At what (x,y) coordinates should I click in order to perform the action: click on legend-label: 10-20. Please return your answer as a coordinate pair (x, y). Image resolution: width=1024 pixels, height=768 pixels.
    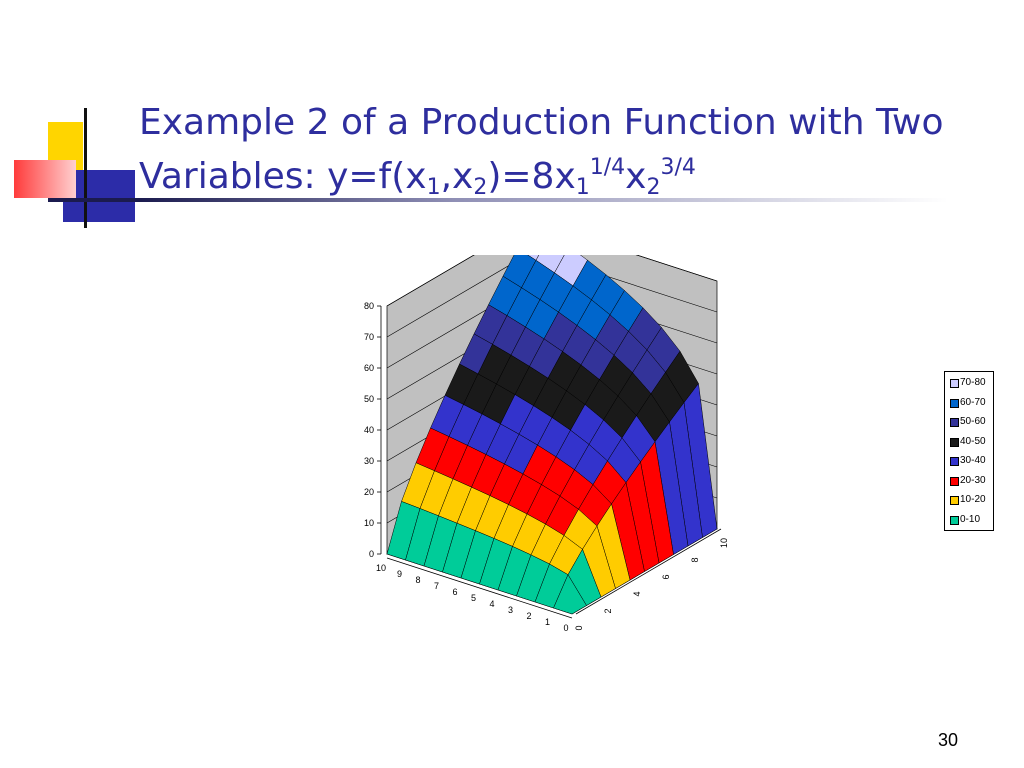
    Looking at the image, I should click on (973, 499).